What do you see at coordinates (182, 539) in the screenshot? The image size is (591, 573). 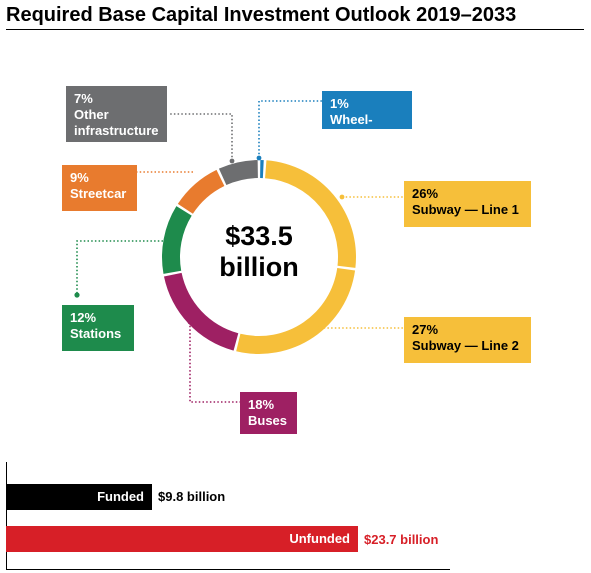 I see `unfunded-bar: Unfunded` at bounding box center [182, 539].